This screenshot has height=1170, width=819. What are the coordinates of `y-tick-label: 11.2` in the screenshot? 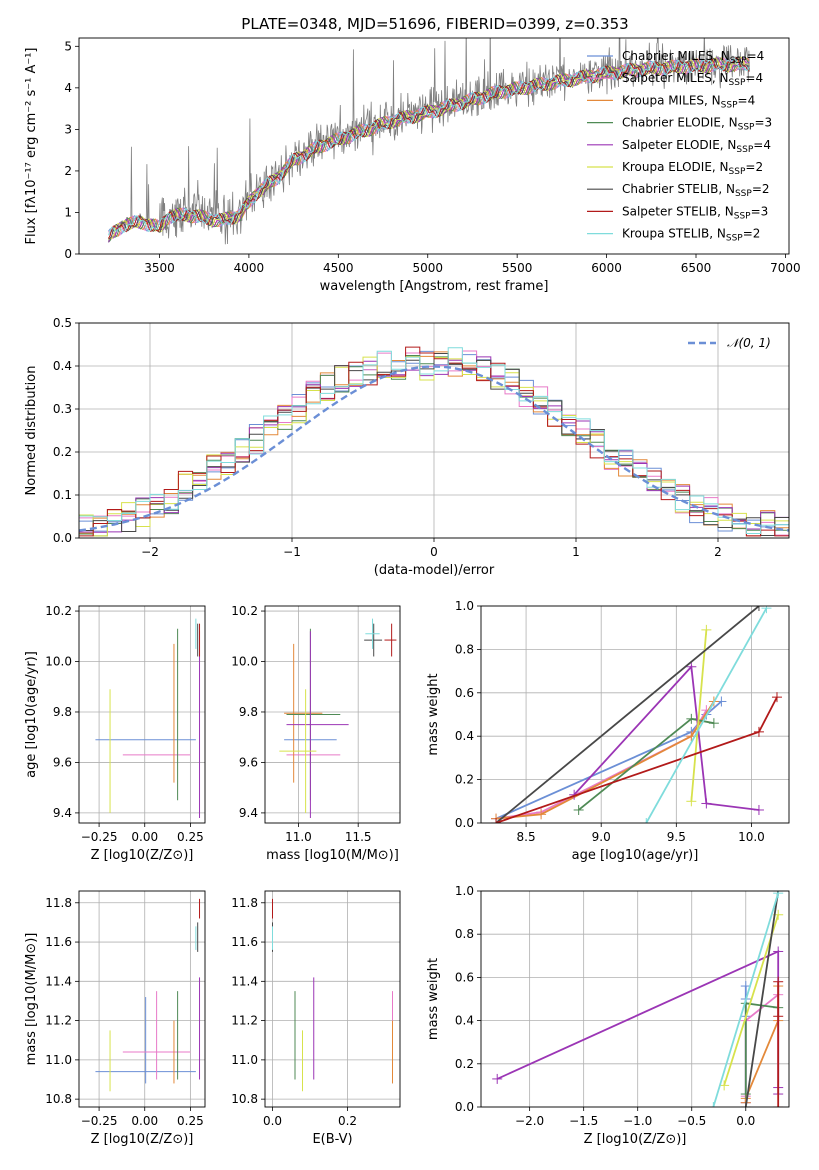 It's located at (58, 1021).